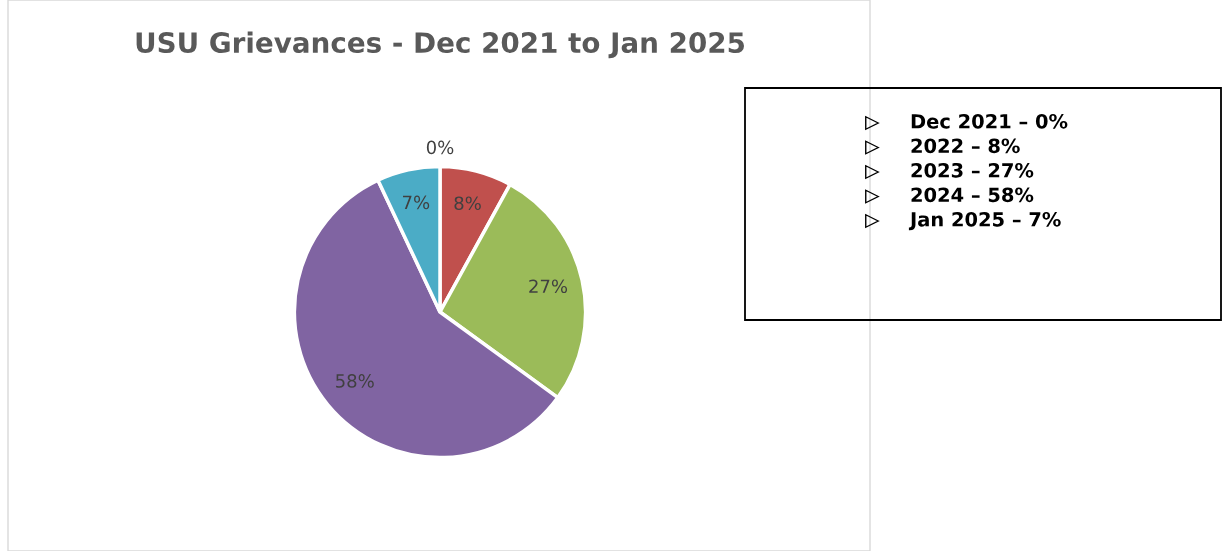 The width and height of the screenshot is (1223, 551). What do you see at coordinates (548, 286) in the screenshot?
I see `data-label: 27%` at bounding box center [548, 286].